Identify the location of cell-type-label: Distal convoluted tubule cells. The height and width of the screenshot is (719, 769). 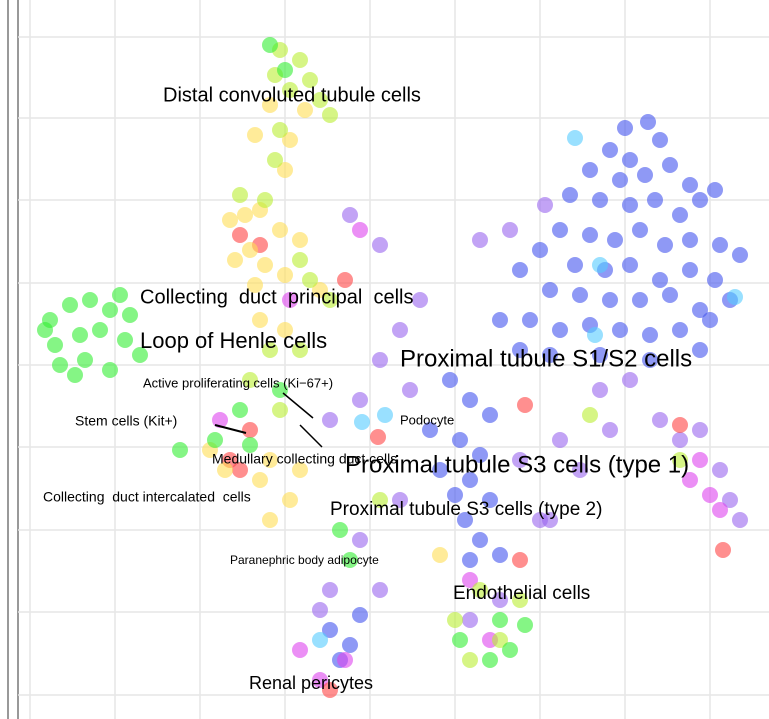
(292, 95).